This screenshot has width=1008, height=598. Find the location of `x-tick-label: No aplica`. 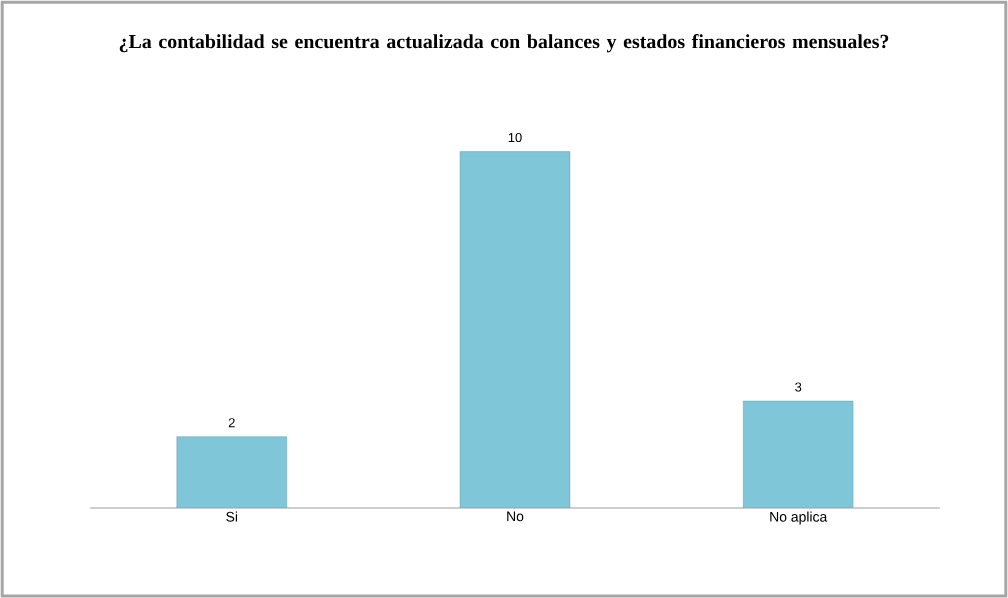

x-tick-label: No aplica is located at coordinates (799, 518).